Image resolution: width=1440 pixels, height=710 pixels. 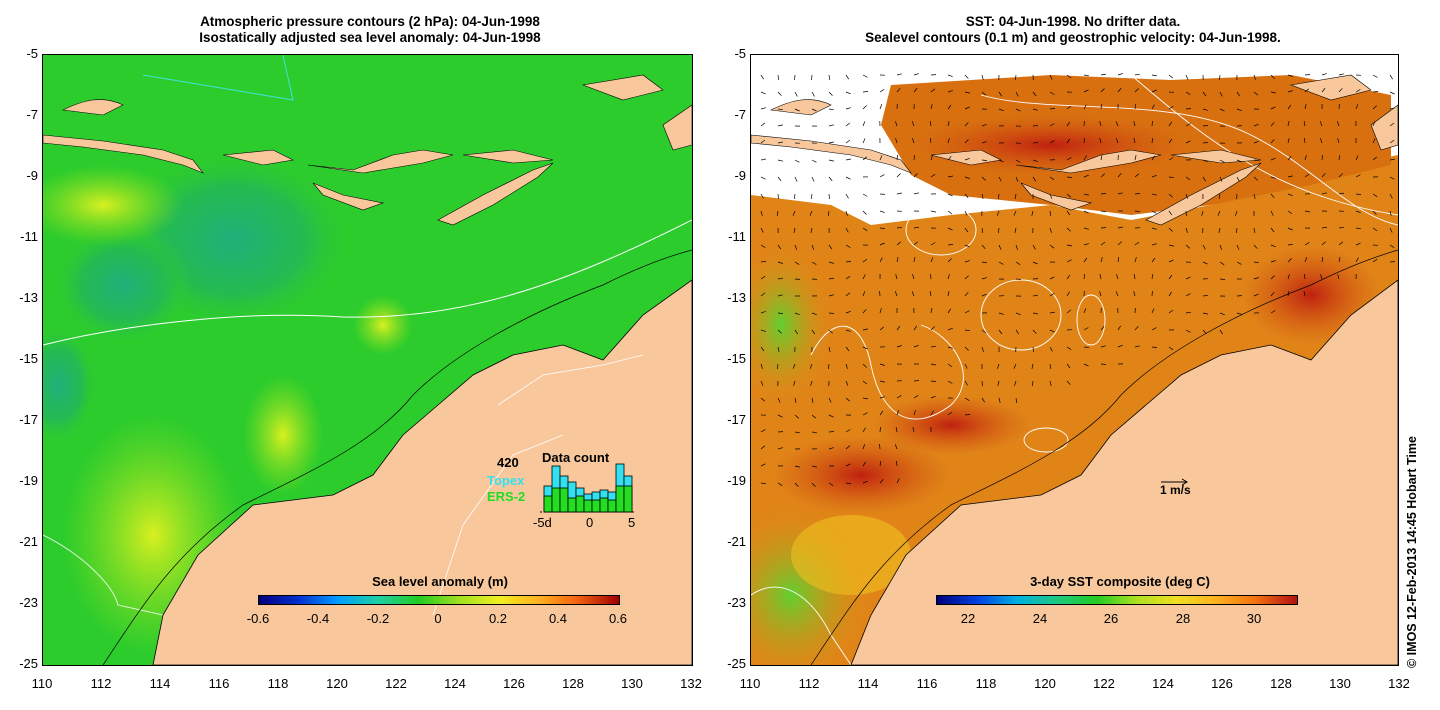 What do you see at coordinates (1111, 618) in the screenshot?
I see `sst-colorbar-tick: 26` at bounding box center [1111, 618].